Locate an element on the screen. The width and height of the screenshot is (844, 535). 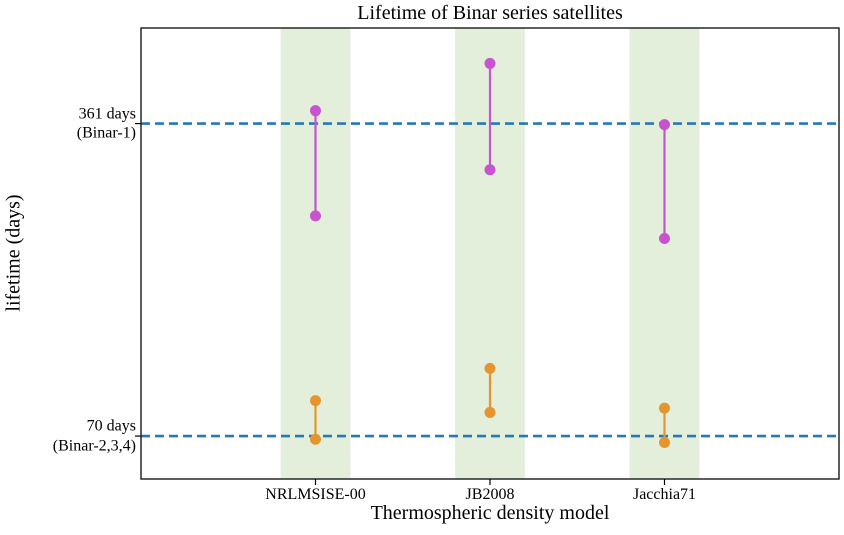
x-tick-label: JB2008 is located at coordinates (490, 494).